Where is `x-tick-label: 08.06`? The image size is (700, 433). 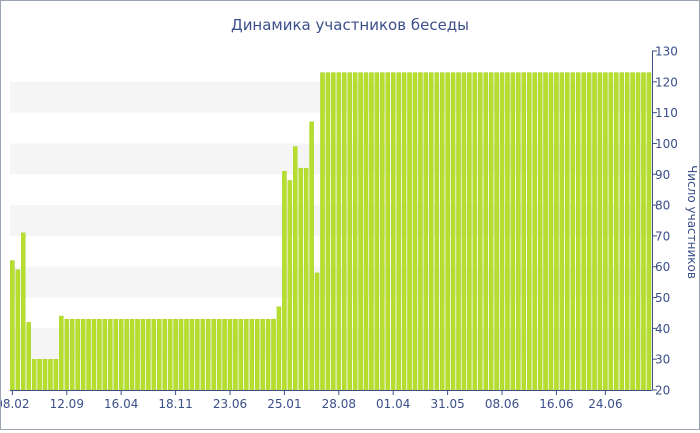
x-tick-label: 08.06 is located at coordinates (502, 404).